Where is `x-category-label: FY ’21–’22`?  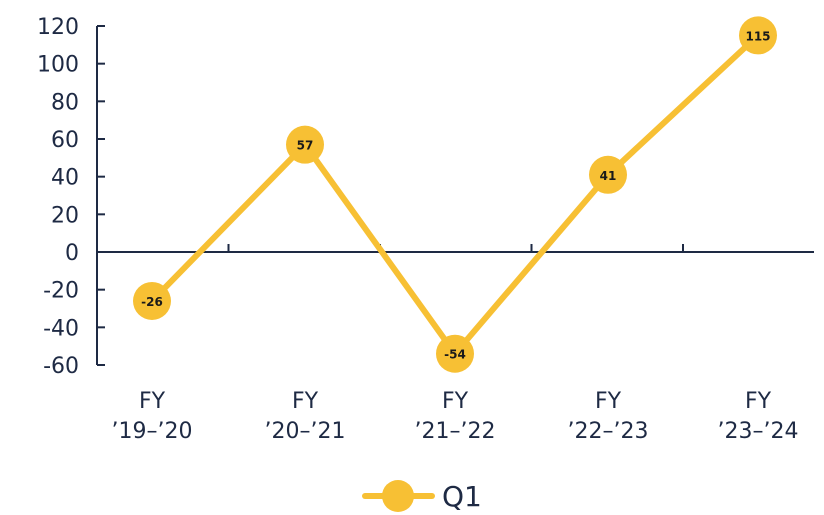
x-category-label: FY ’21–’22 is located at coordinates (455, 416).